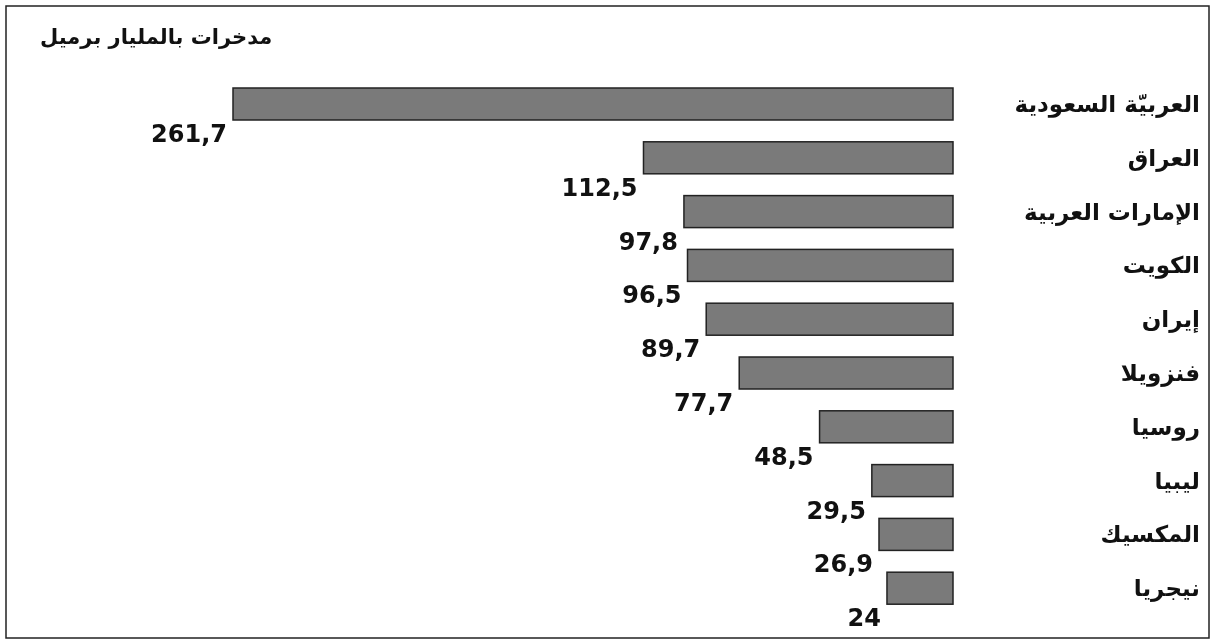  What do you see at coordinates (1161, 266) in the screenshot?
I see `y-tick-label: الكويت` at bounding box center [1161, 266].